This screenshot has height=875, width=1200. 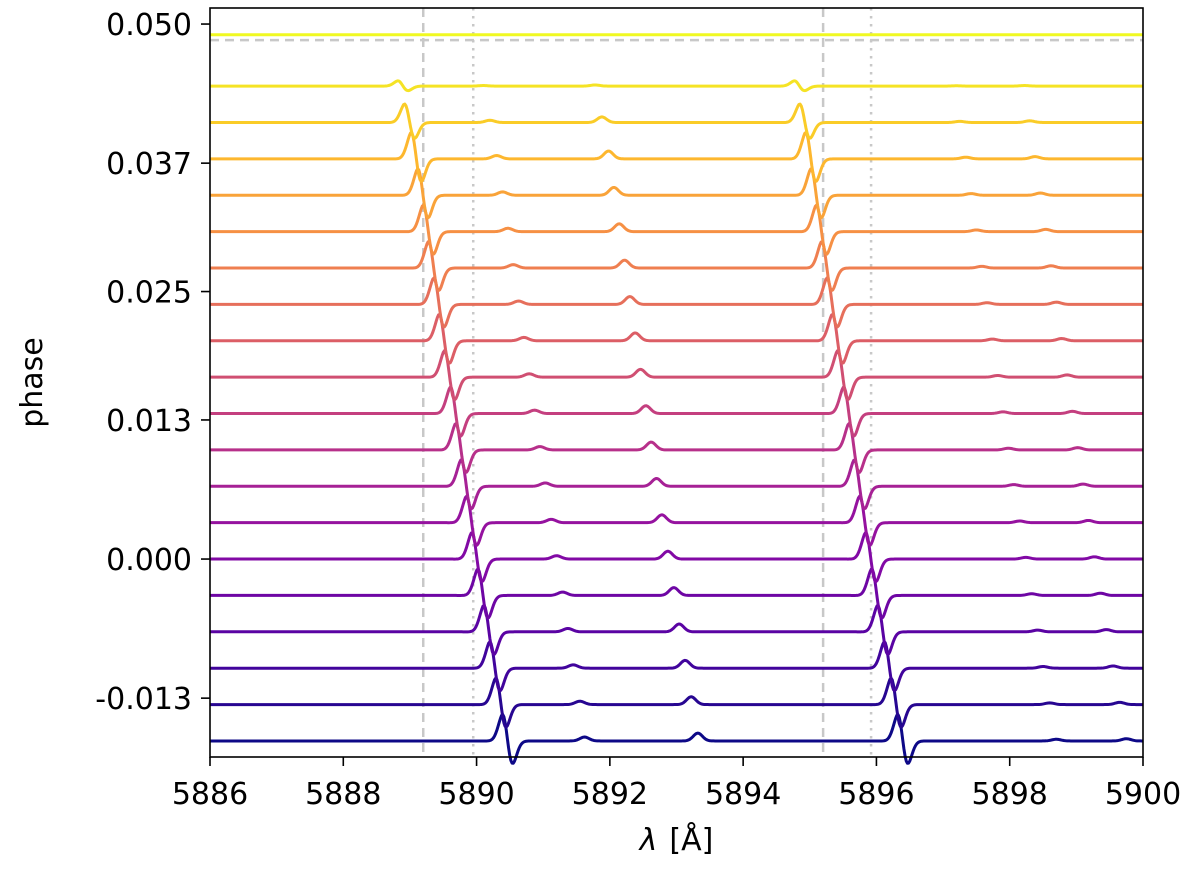 What do you see at coordinates (676, 784) in the screenshot?
I see `x-axis-ticks: 5886 5888 5890 5892 5894 5896 5898 5900` at bounding box center [676, 784].